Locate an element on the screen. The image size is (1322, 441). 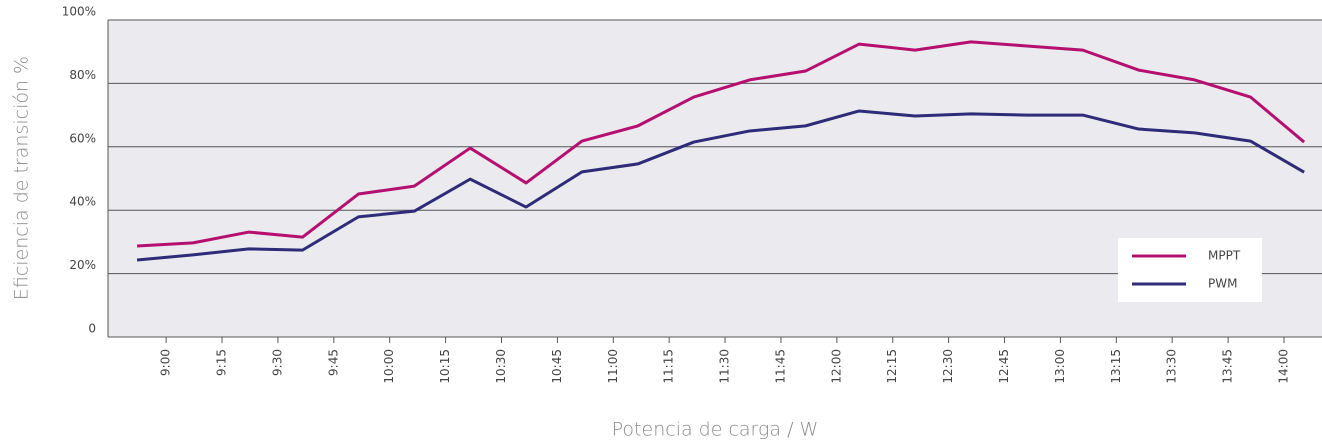
y-tick-label: 40% is located at coordinates (82, 202).